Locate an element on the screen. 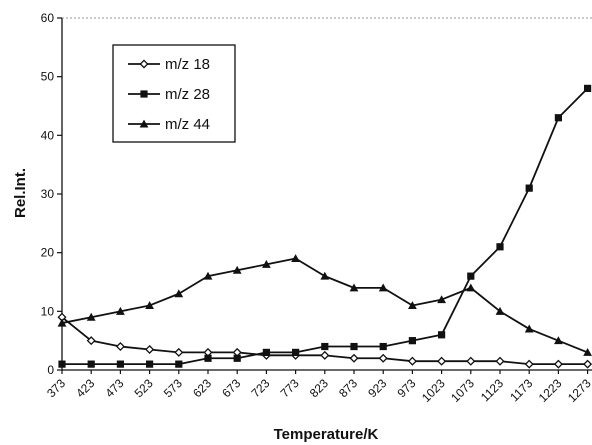 The height and width of the screenshot is (445, 592). x-tick-label: 1273 is located at coordinates (578, 390).